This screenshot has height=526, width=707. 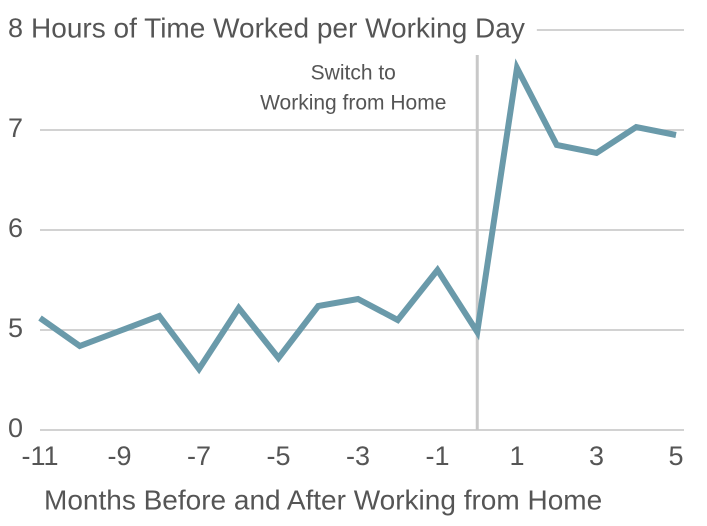 What do you see at coordinates (15, 28) in the screenshot?
I see `y-tick-label: 8` at bounding box center [15, 28].